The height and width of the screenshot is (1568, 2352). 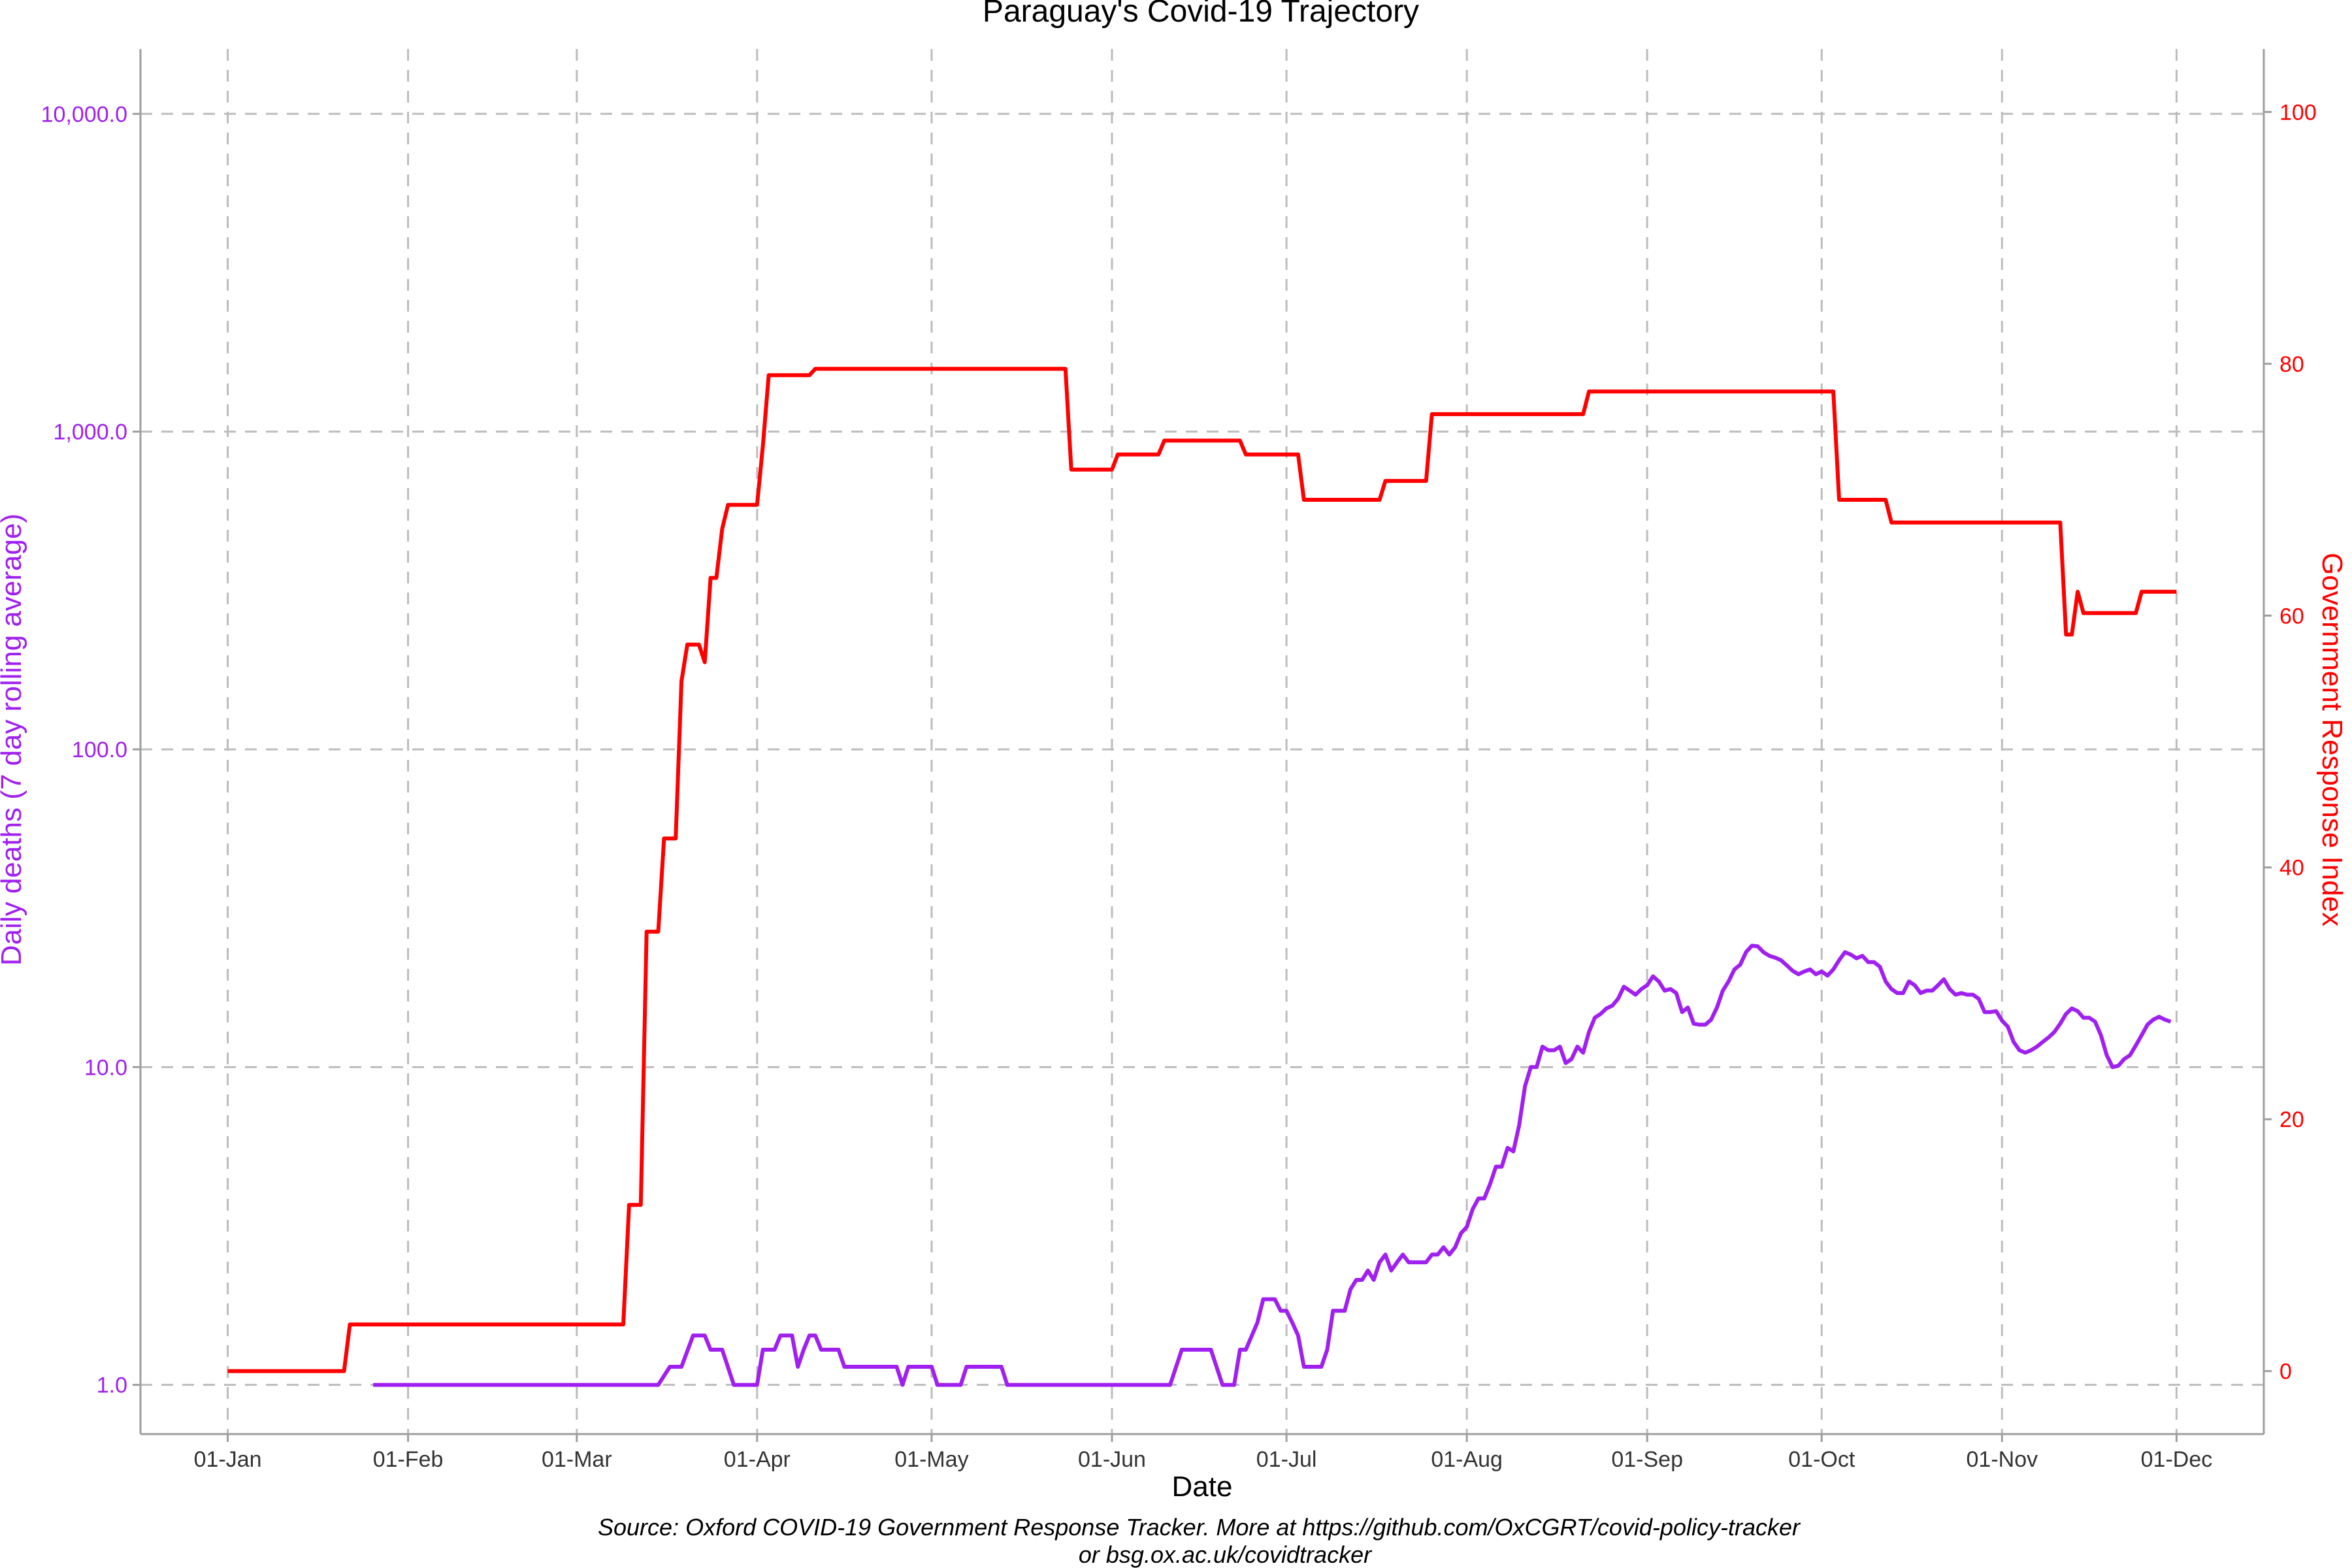 What do you see at coordinates (228, 1459) in the screenshot?
I see `x-tick-label: 01-Jan` at bounding box center [228, 1459].